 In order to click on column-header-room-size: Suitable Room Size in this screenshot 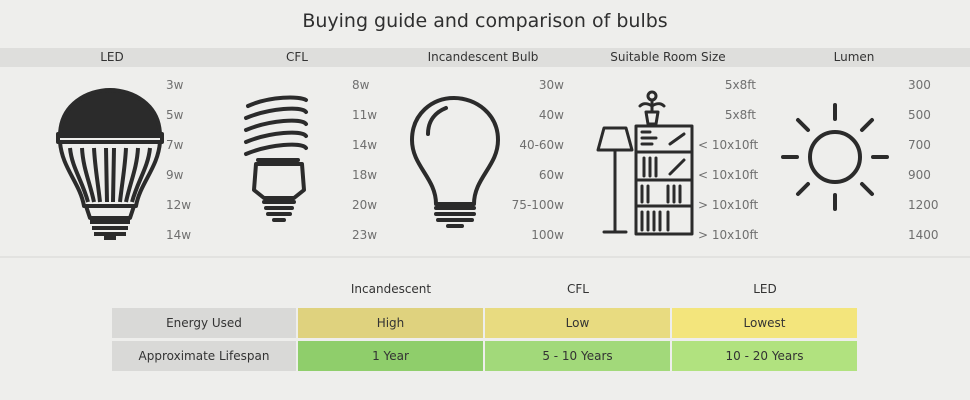, I will do `click(668, 57)`.